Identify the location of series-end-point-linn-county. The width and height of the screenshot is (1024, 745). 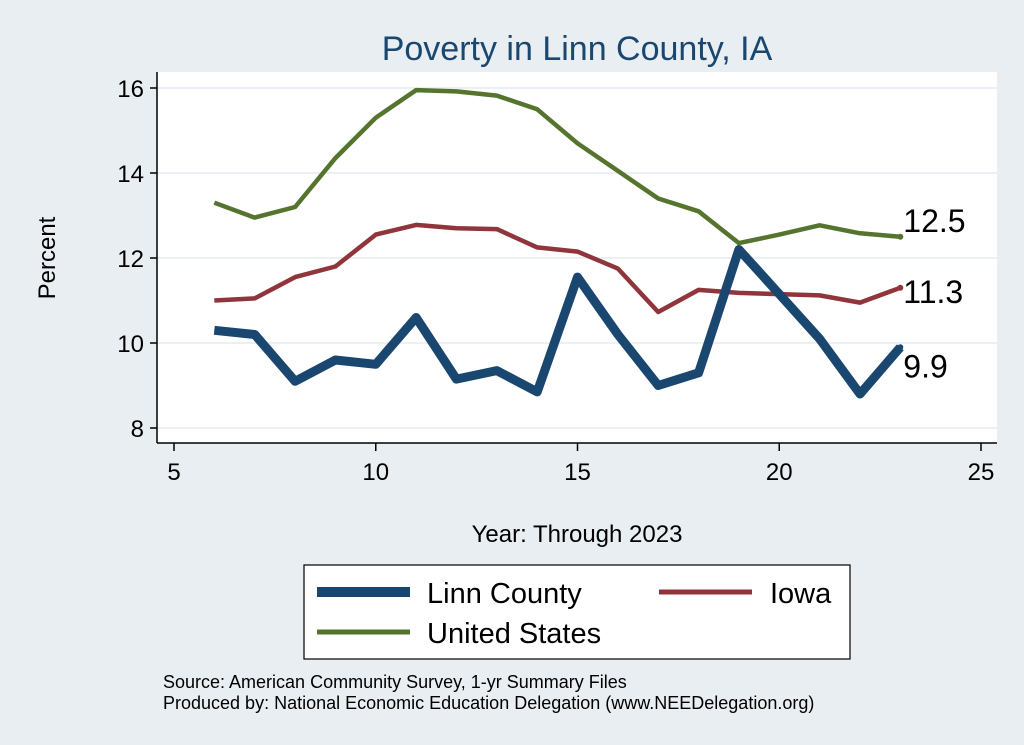
(900, 347).